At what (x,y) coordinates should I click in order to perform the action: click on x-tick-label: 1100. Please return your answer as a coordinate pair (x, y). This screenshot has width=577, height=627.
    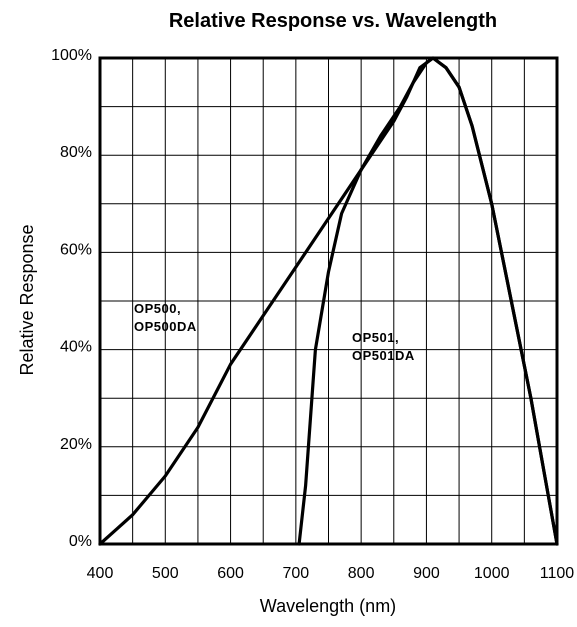
    Looking at the image, I should click on (557, 573).